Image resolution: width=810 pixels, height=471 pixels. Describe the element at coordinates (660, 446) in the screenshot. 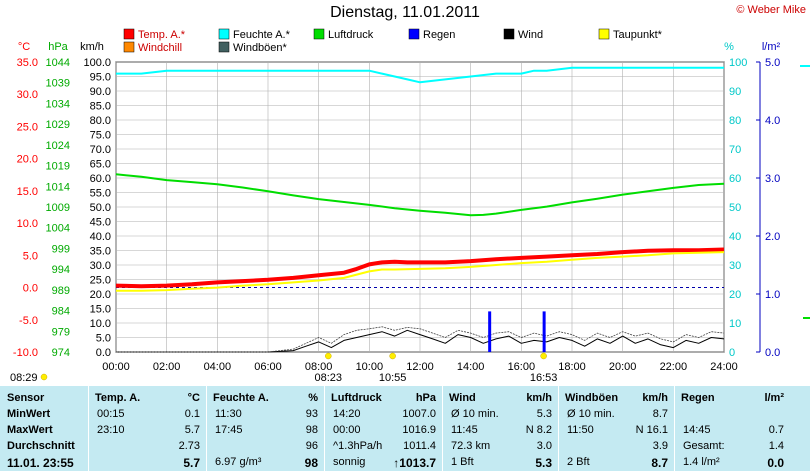

I see `stats-cell-value: 3.9` at that location.